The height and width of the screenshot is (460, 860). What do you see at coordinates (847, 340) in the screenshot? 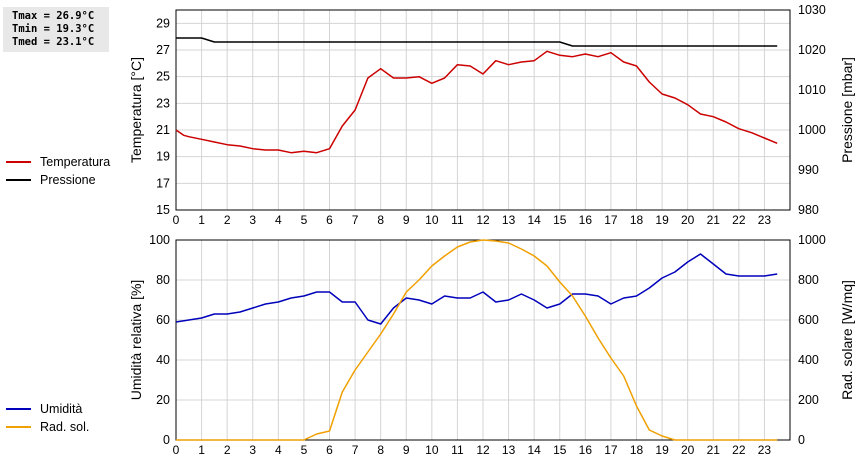
I see `y2-axis-title: Rad. solare [W/mq]` at bounding box center [847, 340].